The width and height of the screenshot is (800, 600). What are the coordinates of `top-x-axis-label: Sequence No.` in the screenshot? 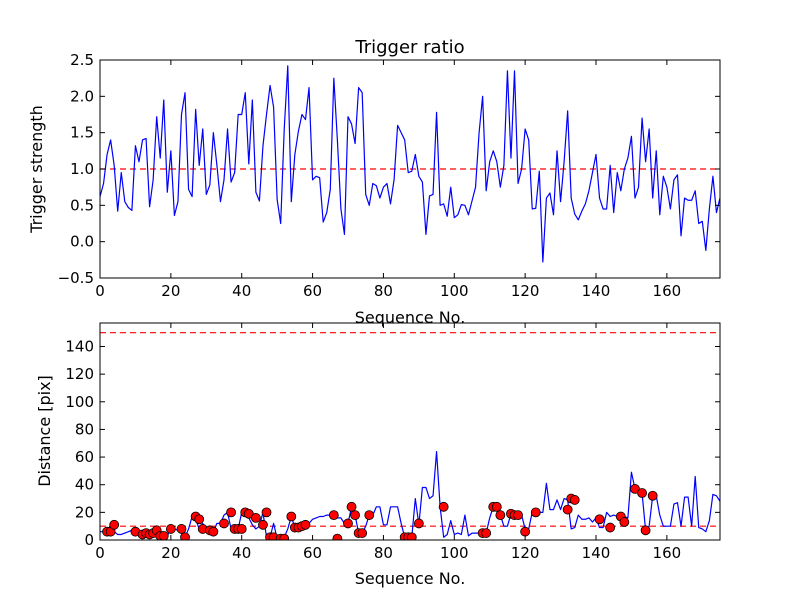 It's located at (410, 317).